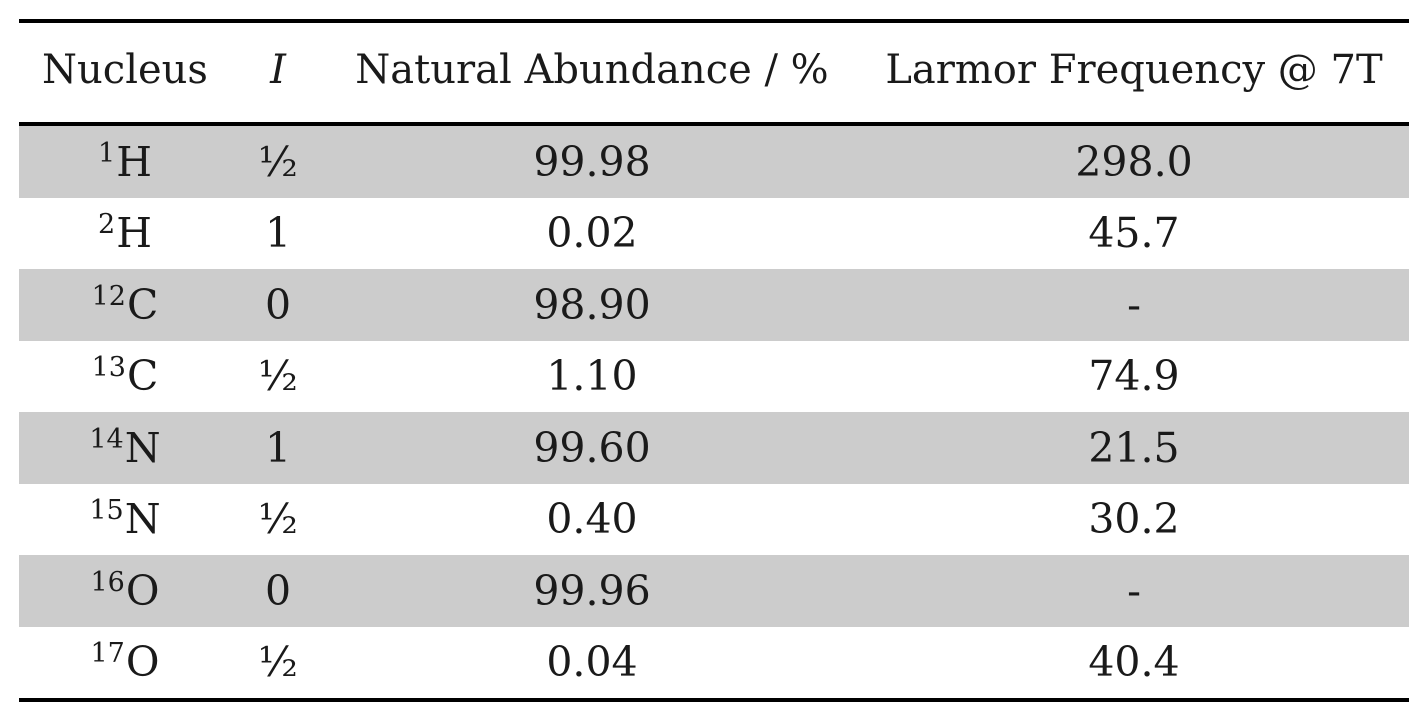 This screenshot has height=728, width=1426. I want to click on mass-number: 2, so click(107, 225).